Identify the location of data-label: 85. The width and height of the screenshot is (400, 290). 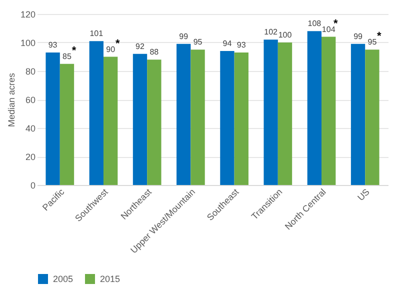
(67, 56).